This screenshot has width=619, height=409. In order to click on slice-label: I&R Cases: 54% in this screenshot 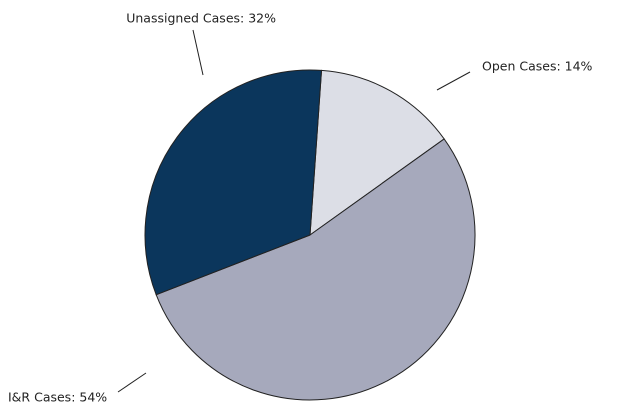, I will do `click(57, 397)`.